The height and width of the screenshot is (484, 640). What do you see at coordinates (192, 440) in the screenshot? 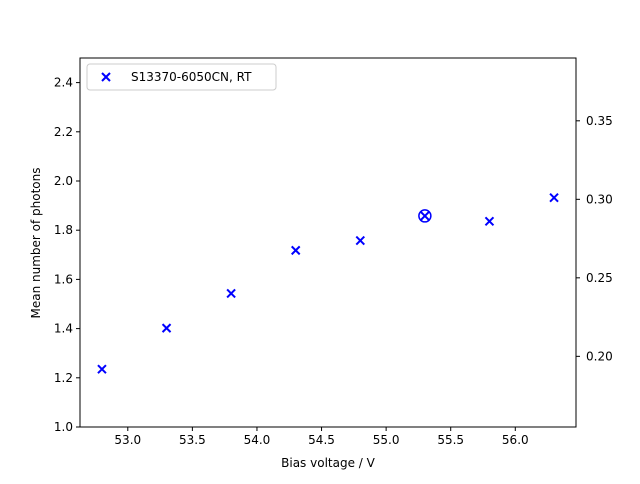
I see `x-tick-label: 53.5` at bounding box center [192, 440].